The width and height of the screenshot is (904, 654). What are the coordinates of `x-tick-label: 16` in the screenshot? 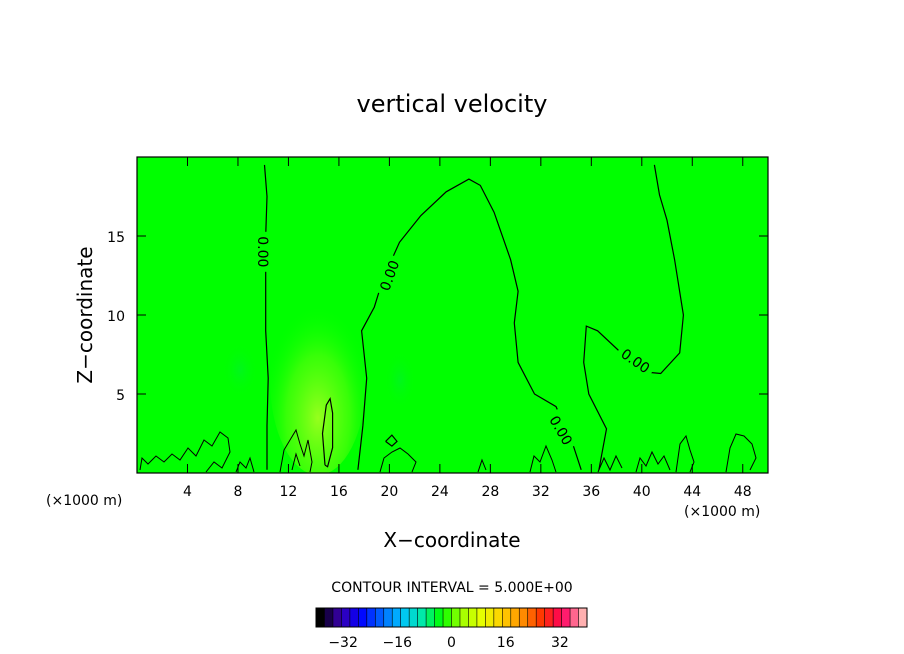 It's located at (339, 492).